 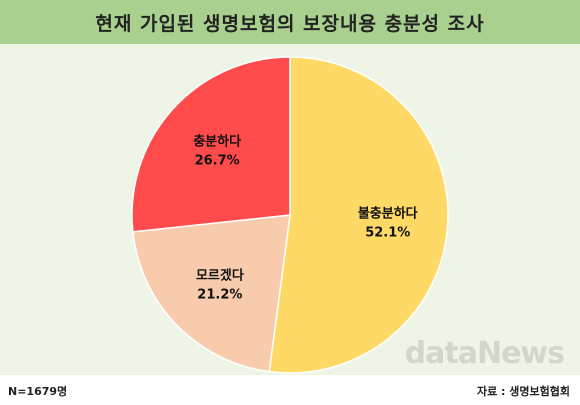 What do you see at coordinates (38, 391) in the screenshot?
I see `sample-size: N=1679명` at bounding box center [38, 391].